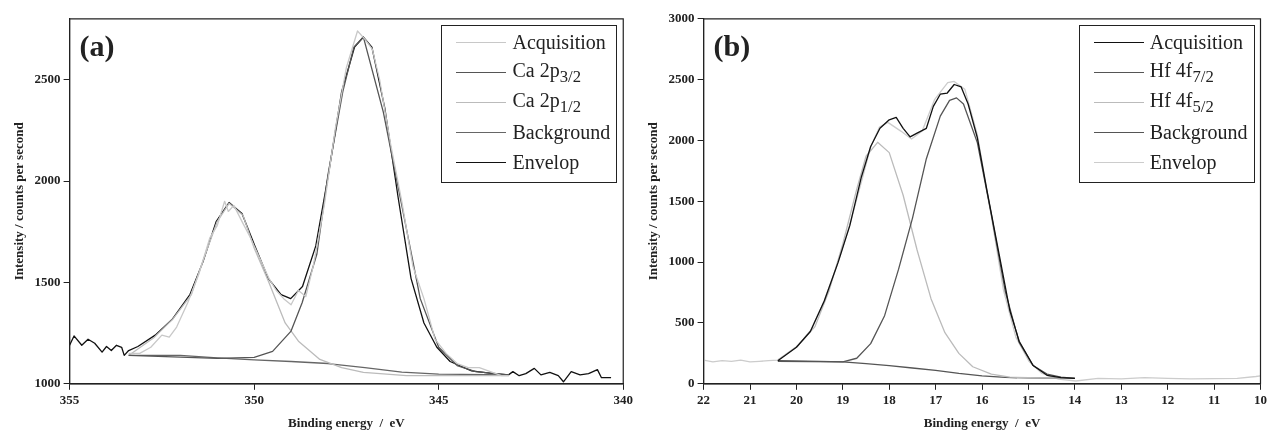 This screenshot has width=1279, height=443. I want to click on x-tick-label: 21, so click(750, 399).